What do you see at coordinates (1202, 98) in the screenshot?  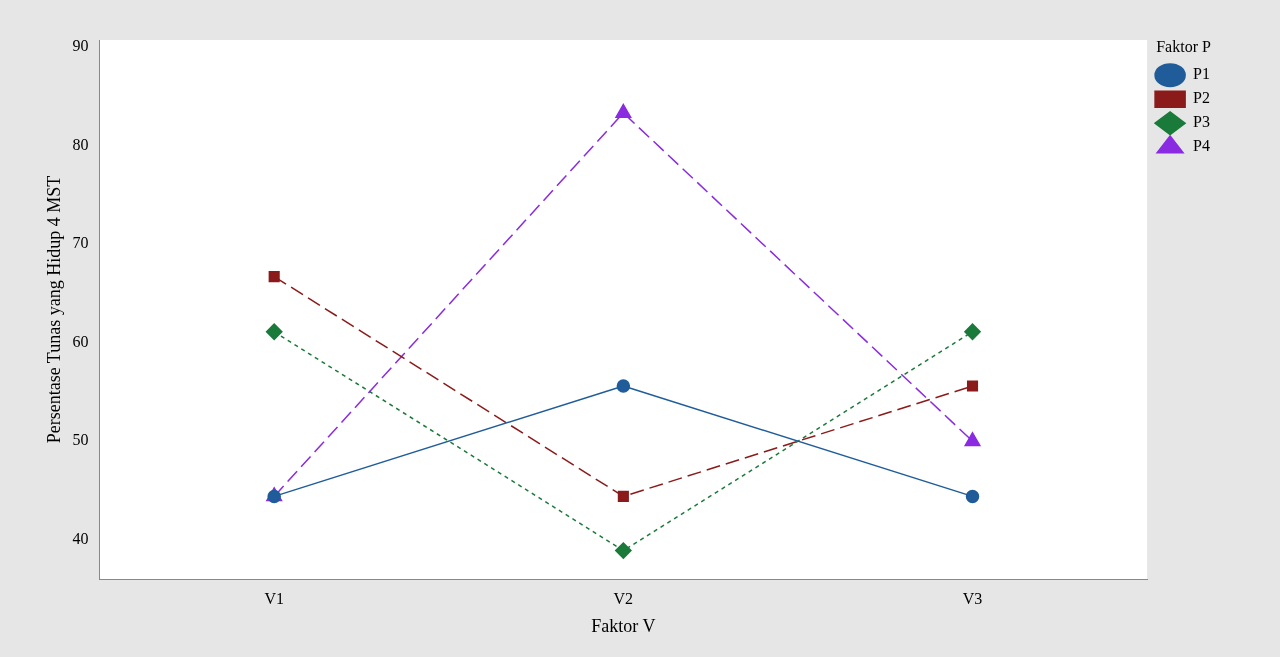 I see `legend-label: P2` at bounding box center [1202, 98].